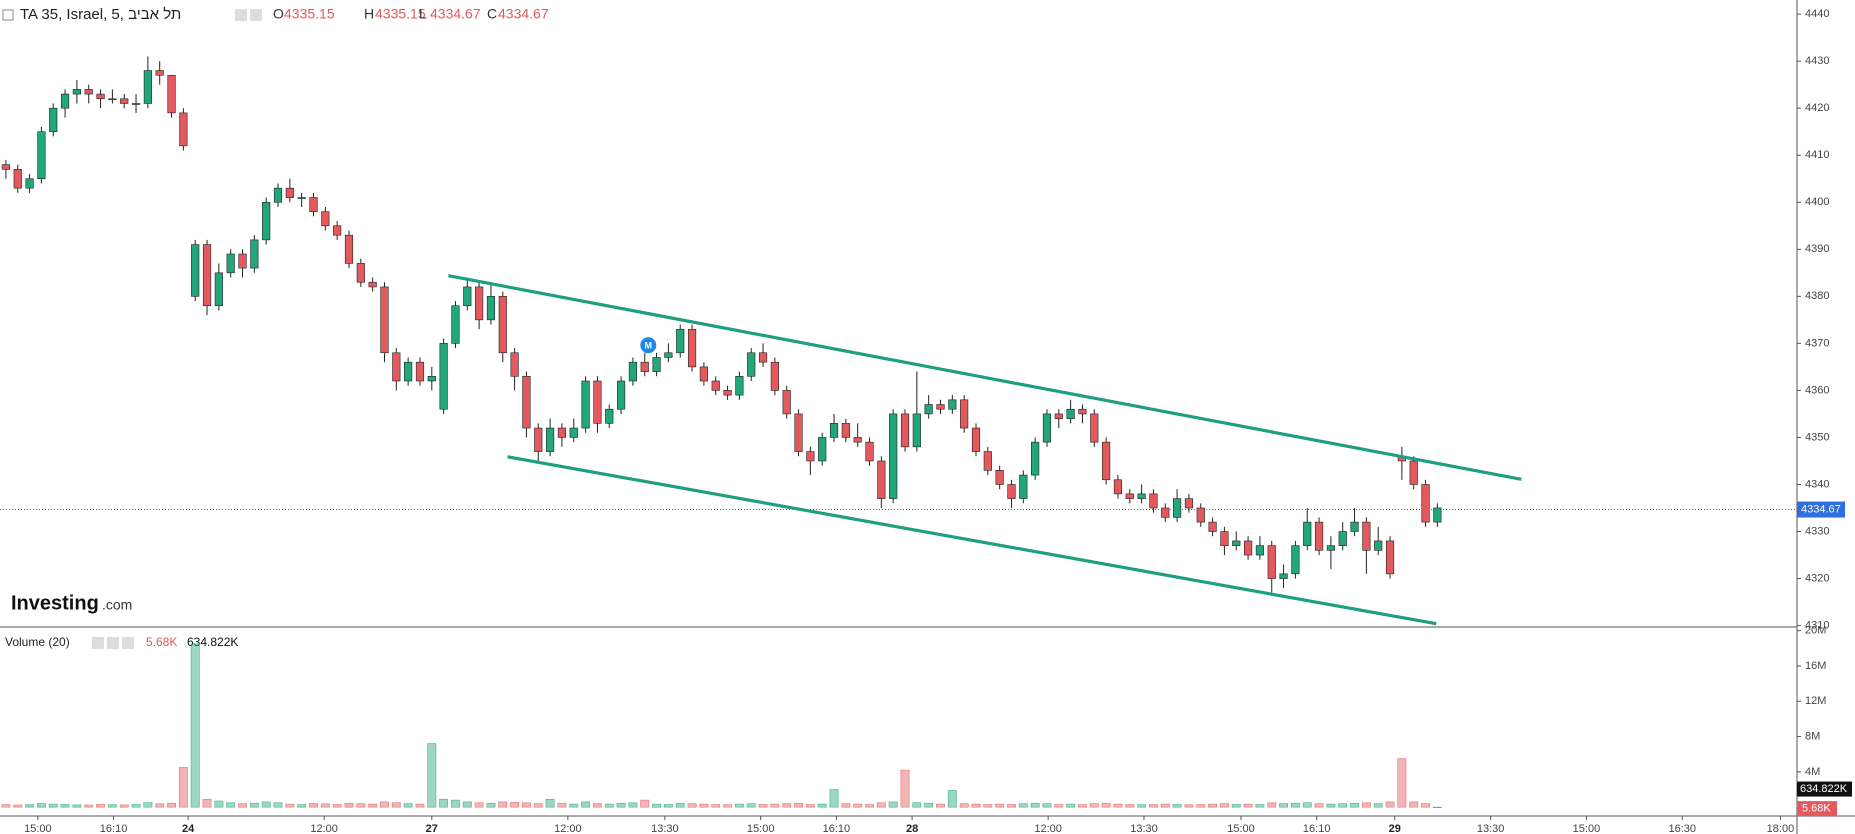  What do you see at coordinates (188, 828) in the screenshot?
I see `x-tick-label: 24` at bounding box center [188, 828].